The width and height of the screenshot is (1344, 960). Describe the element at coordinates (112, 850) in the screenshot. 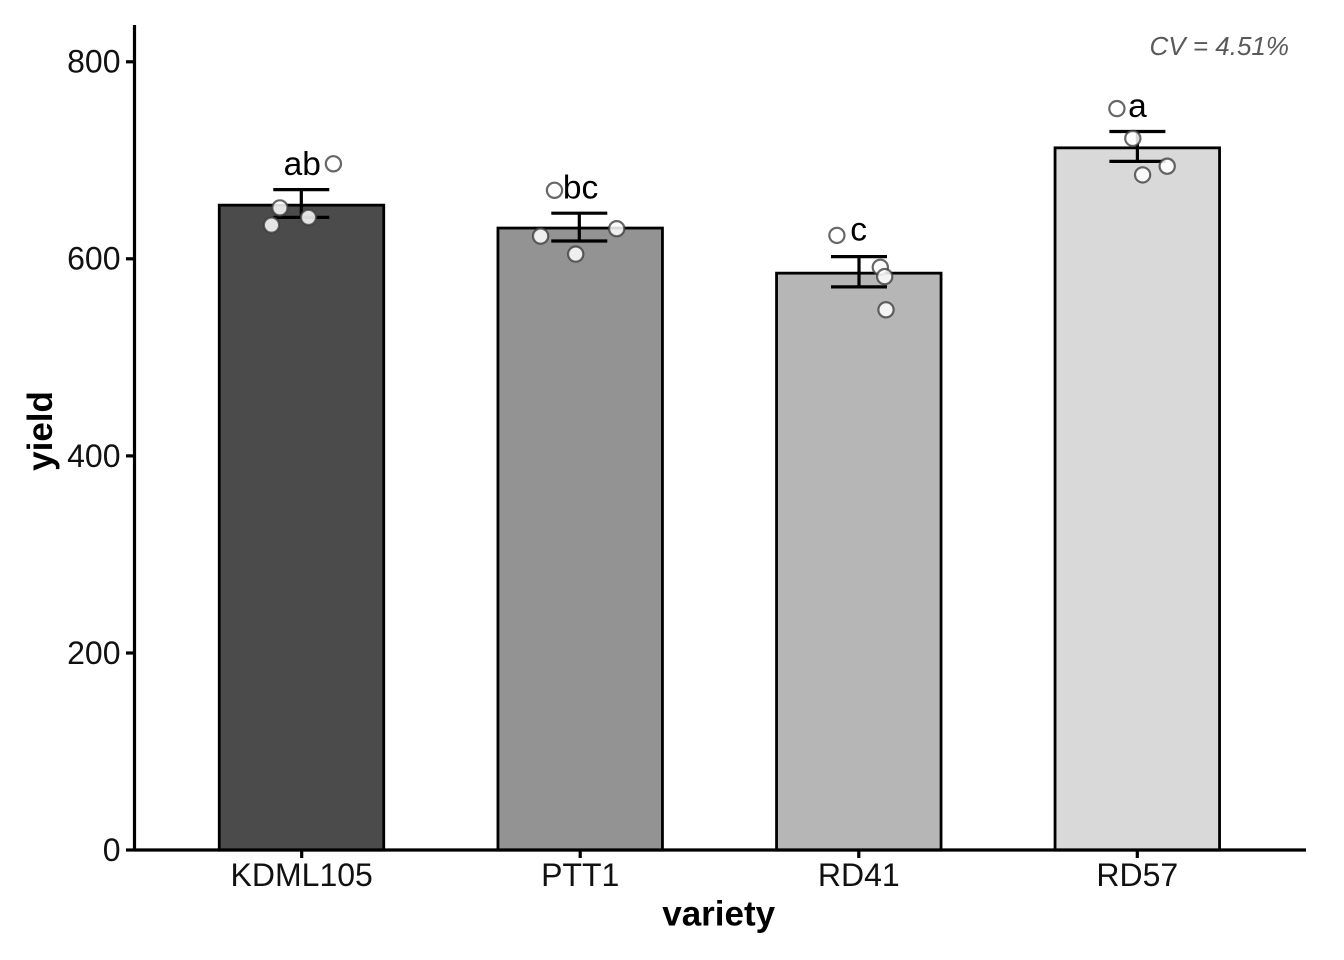

I see `svg-text: 0` at that location.